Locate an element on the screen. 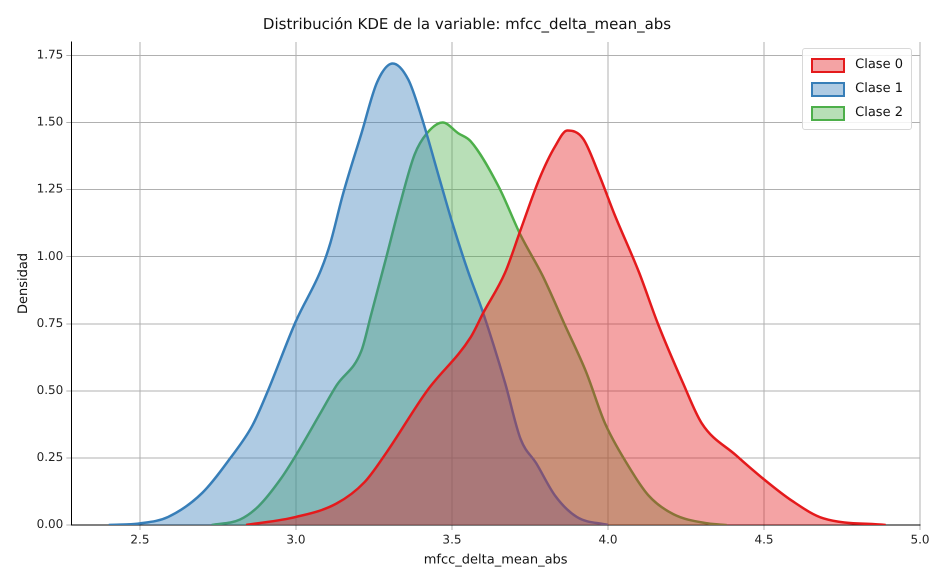  x-axis-title: mfcc_delta_mean_abs is located at coordinates (496, 560).